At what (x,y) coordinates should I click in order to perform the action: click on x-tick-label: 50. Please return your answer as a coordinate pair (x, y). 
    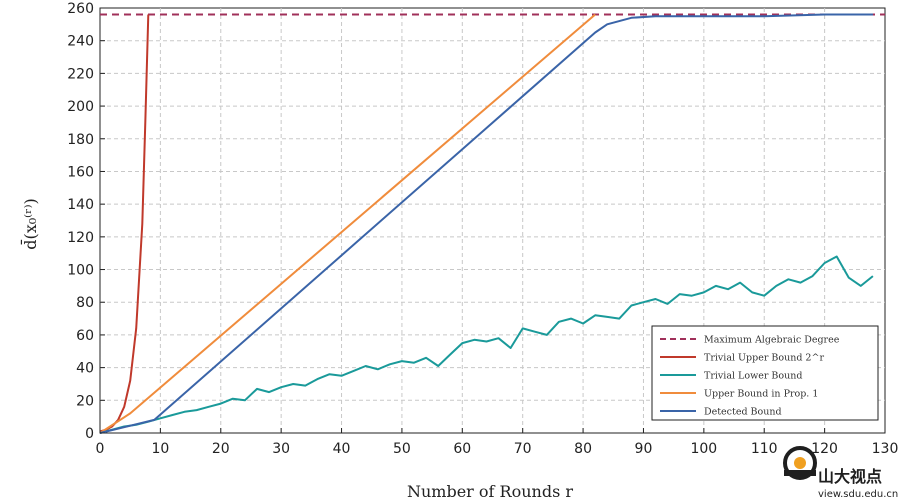
    Looking at the image, I should click on (402, 449).